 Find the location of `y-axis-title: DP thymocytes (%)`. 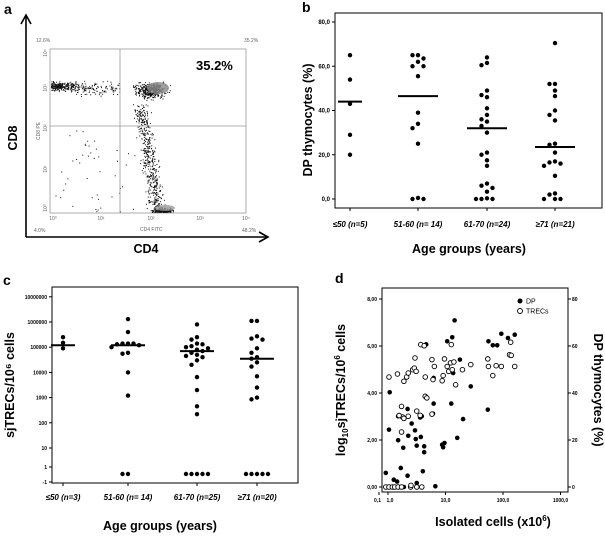

y-axis-title: DP thymocytes (%) is located at coordinates (308, 120).